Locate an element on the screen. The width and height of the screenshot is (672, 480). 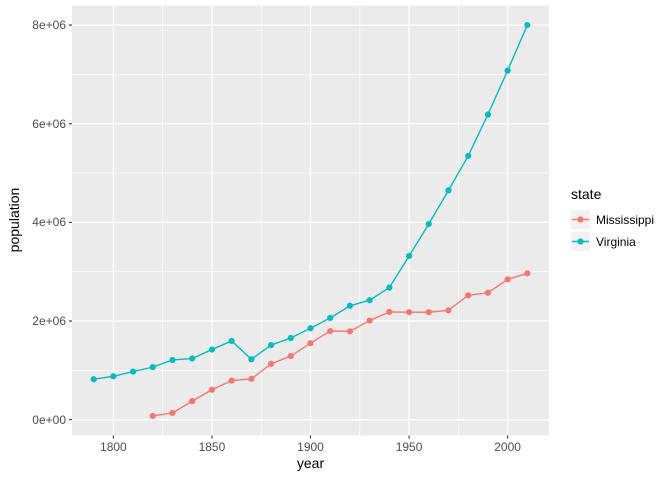
x-tick-label: 1850 is located at coordinates (212, 447).